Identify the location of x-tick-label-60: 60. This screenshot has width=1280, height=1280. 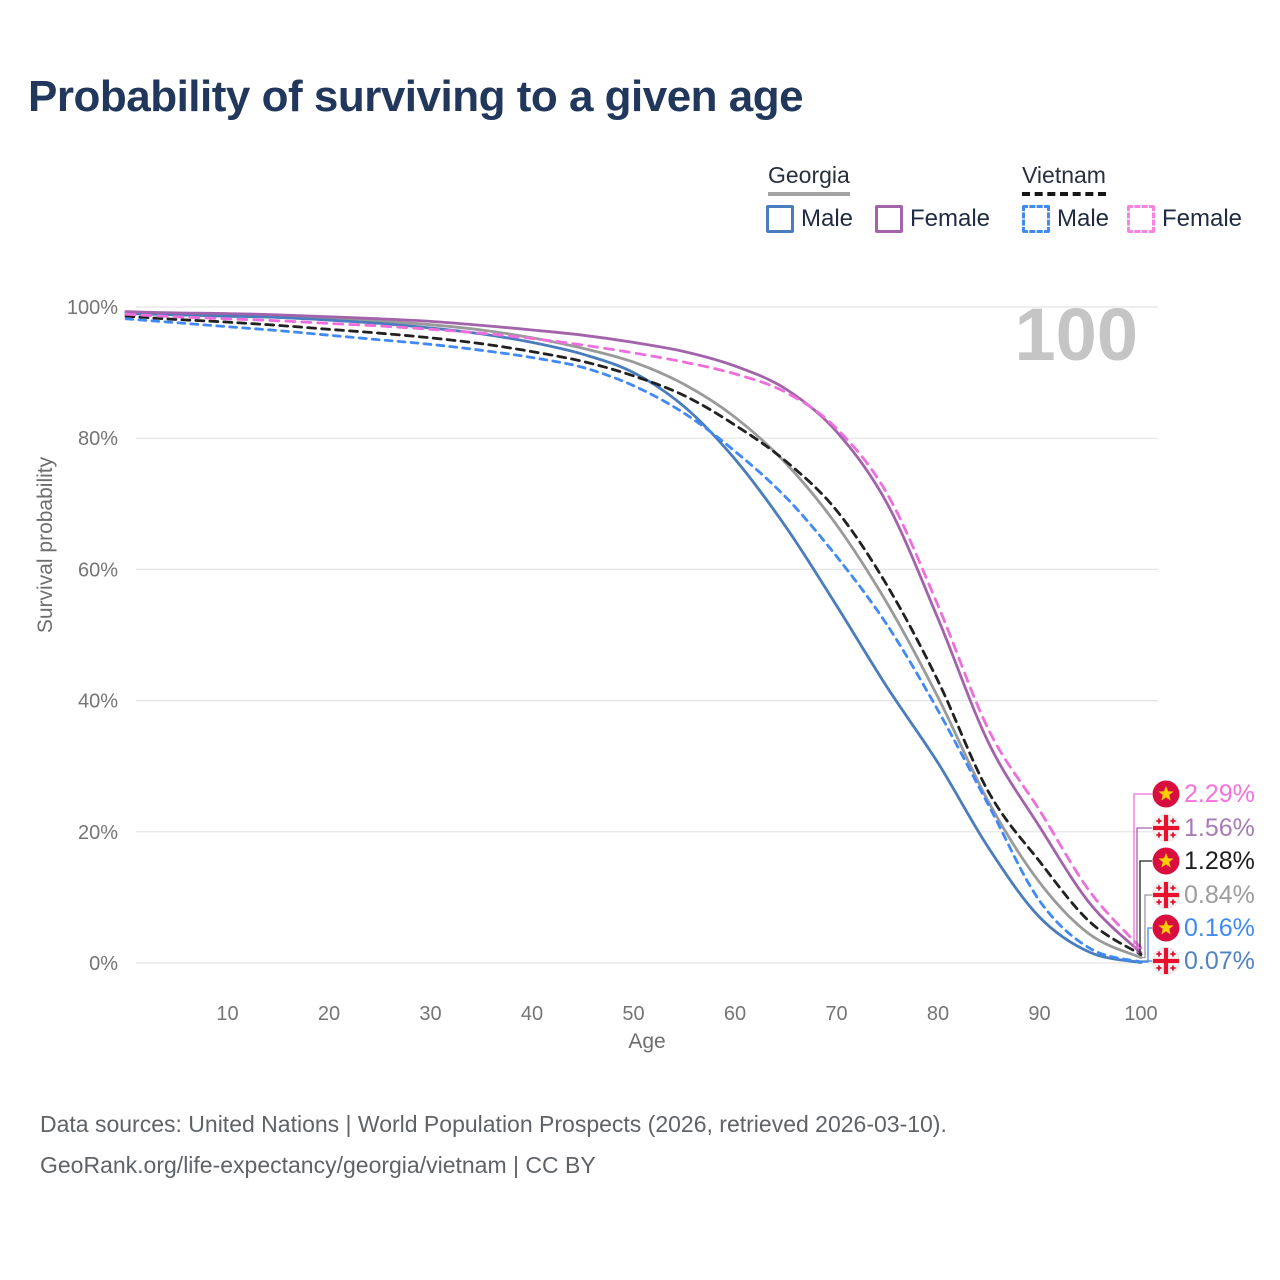
(735, 1014).